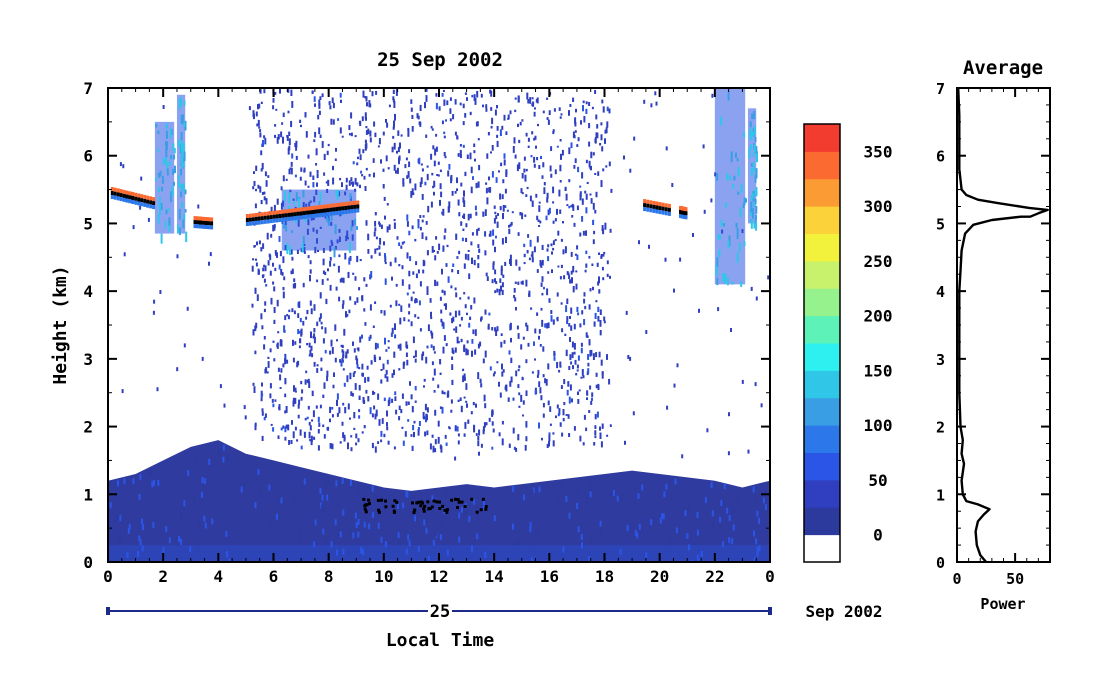 The height and width of the screenshot is (699, 1102). I want to click on date-month-label: Sep 2002, so click(843, 611).